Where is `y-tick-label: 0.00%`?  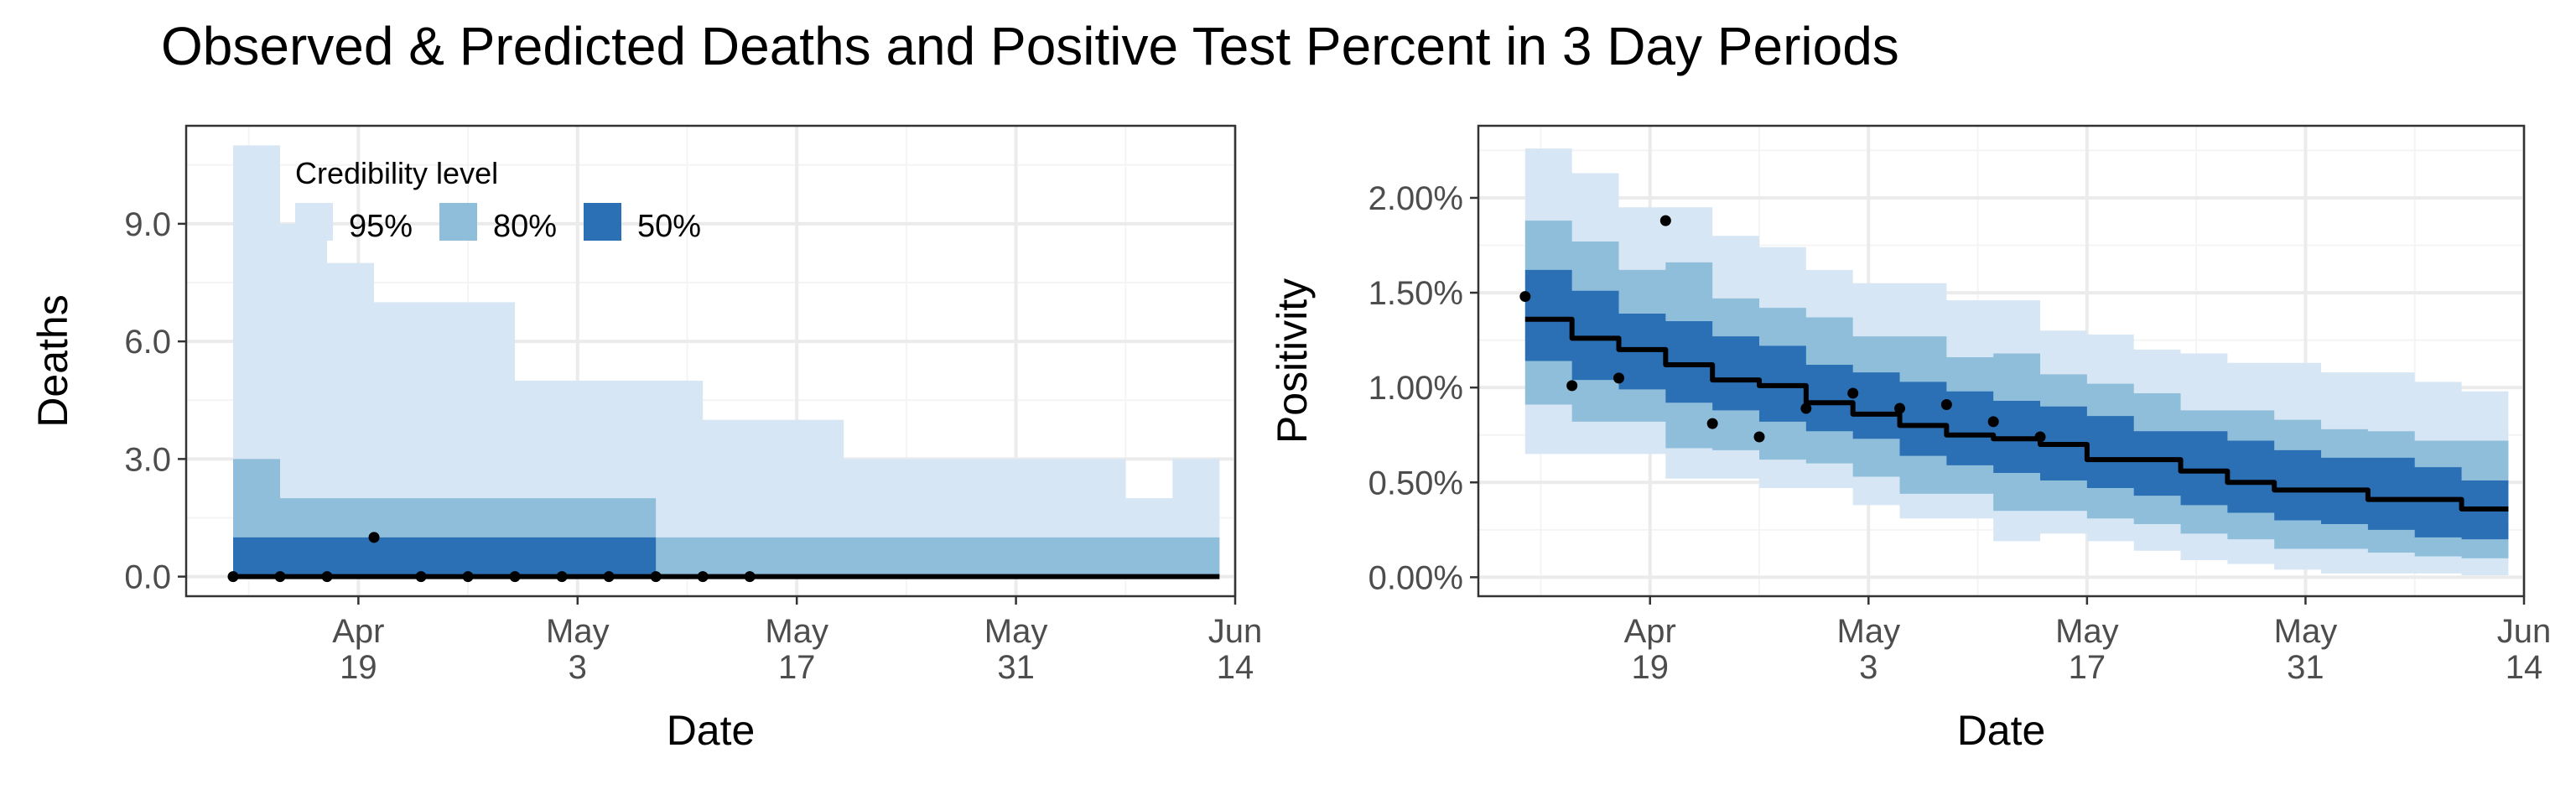 y-tick-label: 0.00% is located at coordinates (1415, 577).